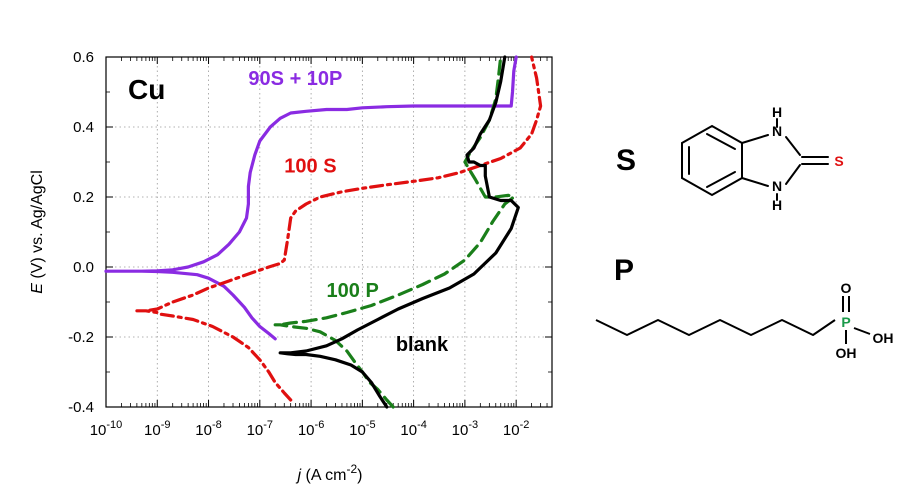 The image size is (900, 490). What do you see at coordinates (862, 331) in the screenshot?
I see `p-oh-right` at bounding box center [862, 331].